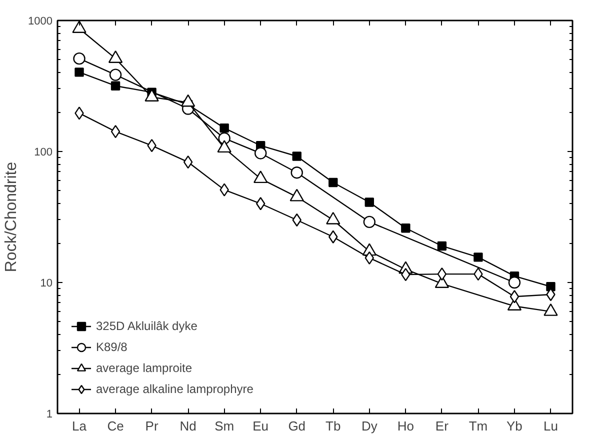 The width and height of the screenshot is (592, 436). I want to click on y-tick-label: 10, so click(46, 284).